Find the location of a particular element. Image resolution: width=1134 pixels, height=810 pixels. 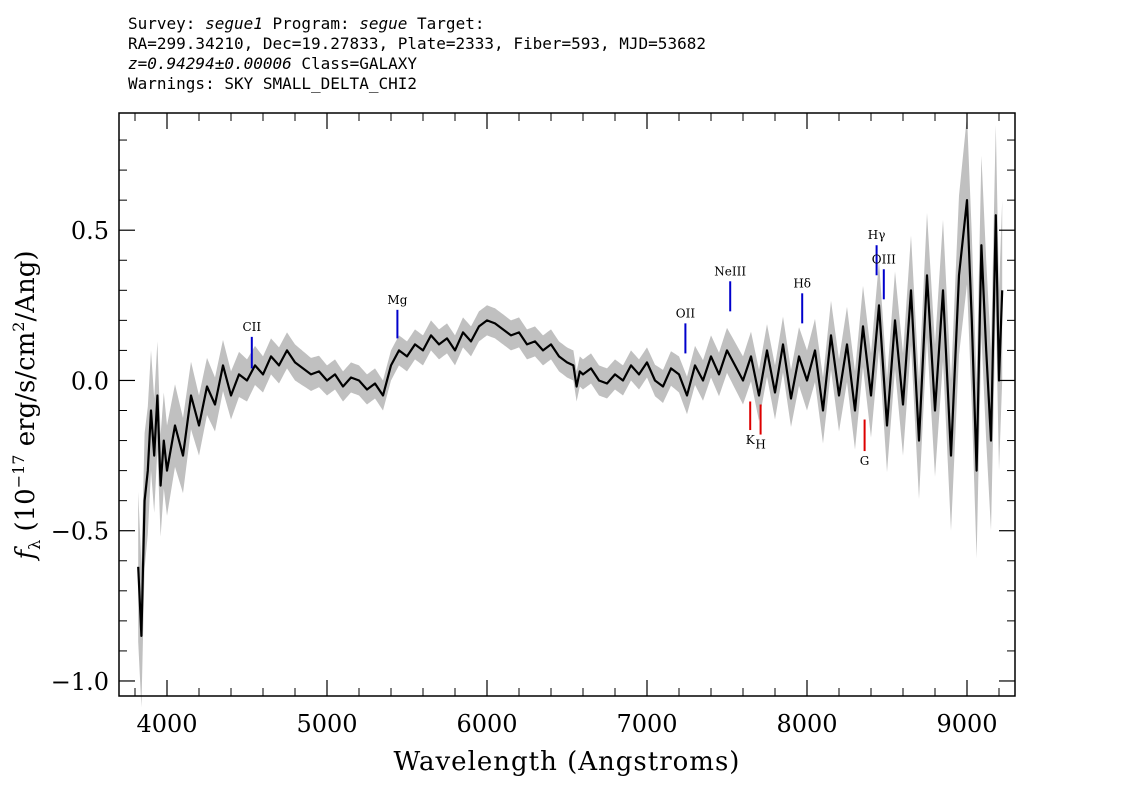

redshift-value: z=0.94294±0.00006 is located at coordinates (210, 63).